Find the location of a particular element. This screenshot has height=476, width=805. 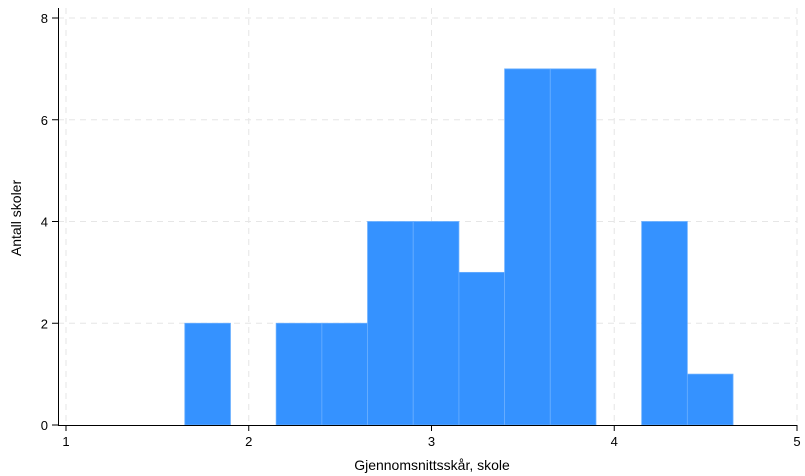

x-tick-label: 1 is located at coordinates (65, 441).